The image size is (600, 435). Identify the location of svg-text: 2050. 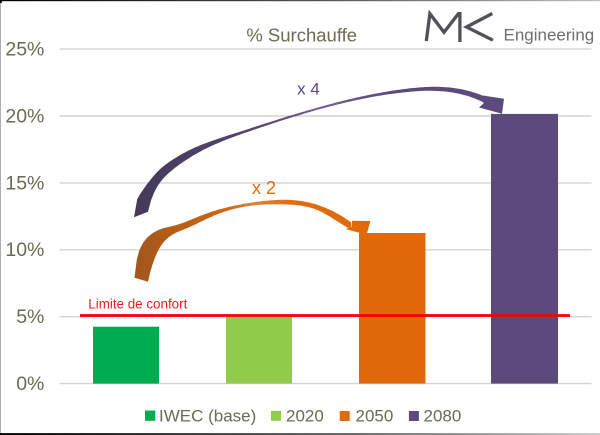
(375, 415).